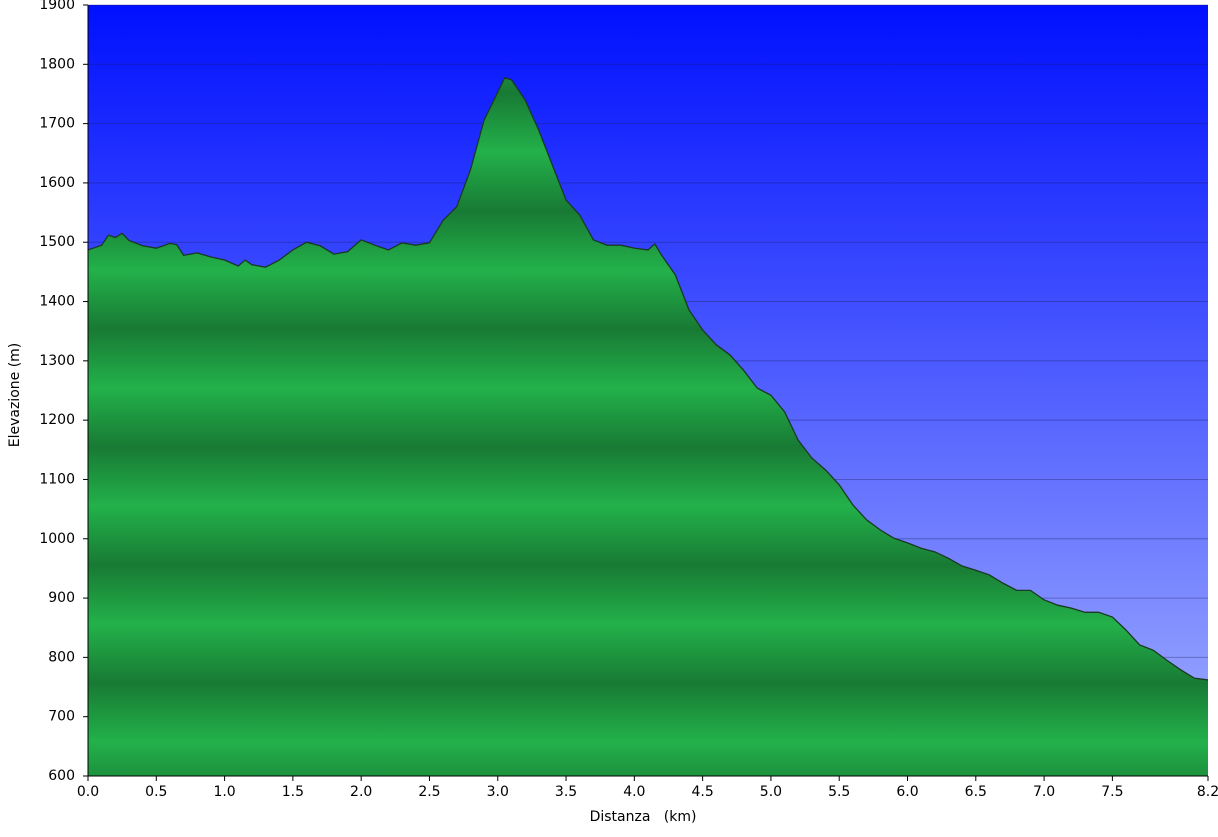 The image size is (1218, 837). I want to click on x-tick-label: 1.5, so click(293, 792).